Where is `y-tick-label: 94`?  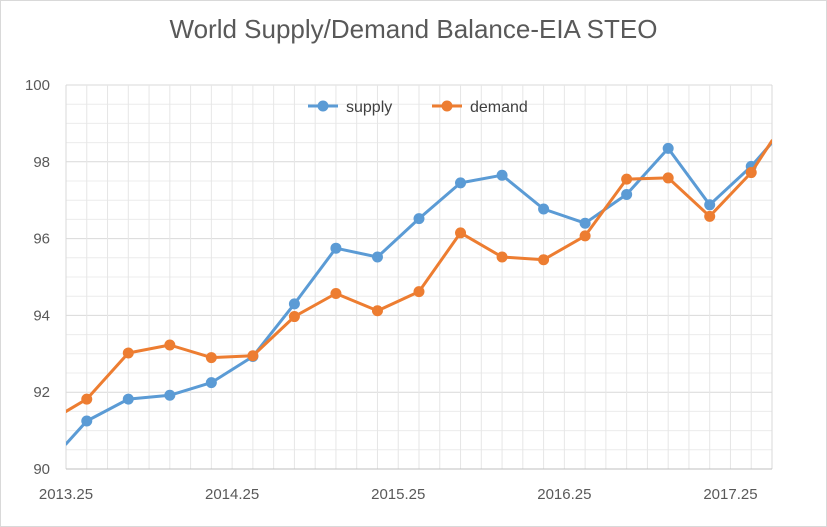
y-tick-label: 94 is located at coordinates (41, 315).